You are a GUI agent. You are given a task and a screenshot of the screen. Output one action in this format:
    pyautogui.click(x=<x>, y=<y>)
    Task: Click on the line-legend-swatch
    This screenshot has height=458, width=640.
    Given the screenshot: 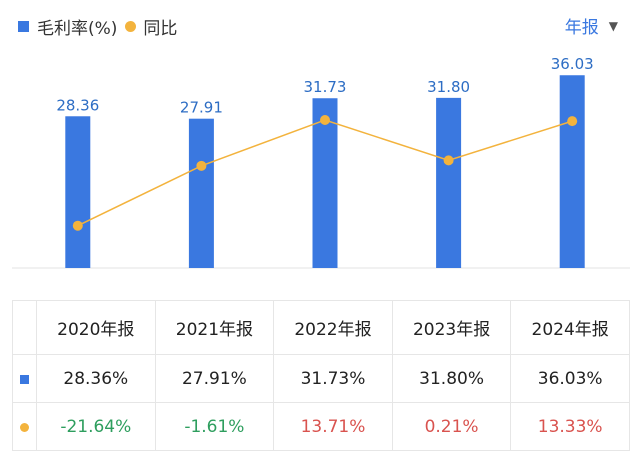 What is the action you would take?
    pyautogui.click(x=131, y=26)
    